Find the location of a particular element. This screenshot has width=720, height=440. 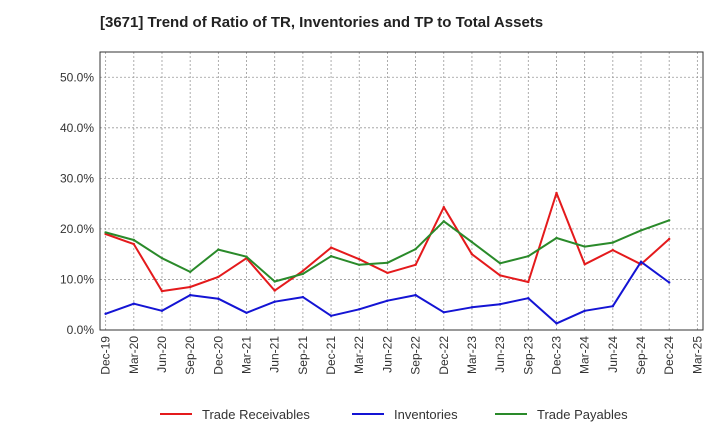

legend-item-trade-receivables: Trade Receivables is located at coordinates (235, 414).